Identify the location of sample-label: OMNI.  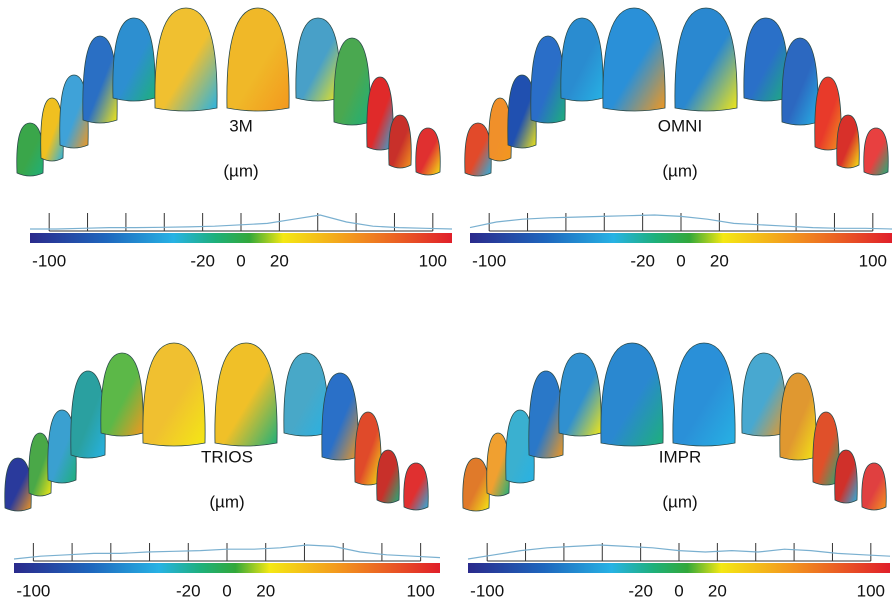
(680, 125).